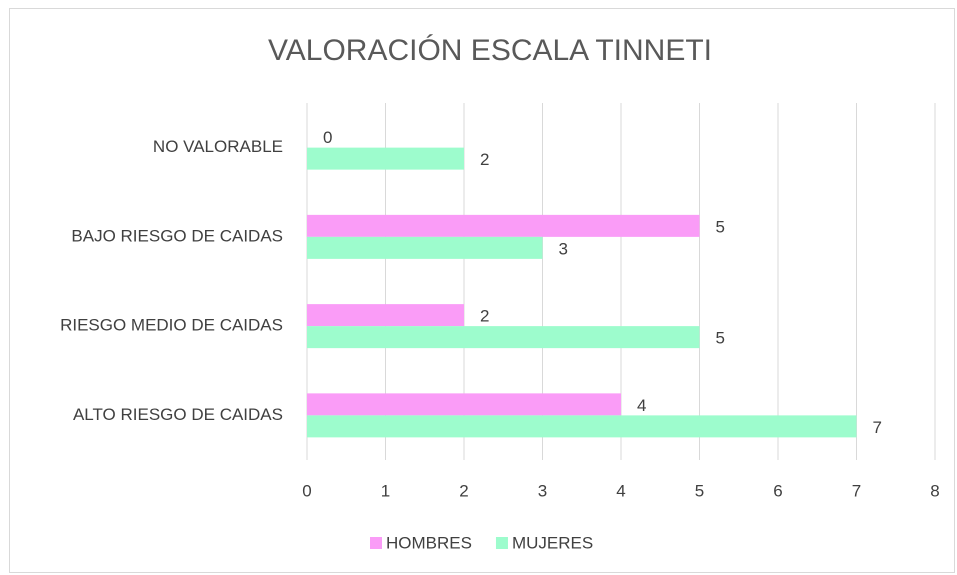 The image size is (957, 575). Describe the element at coordinates (385, 490) in the screenshot. I see `x-tick-label: 1` at that location.